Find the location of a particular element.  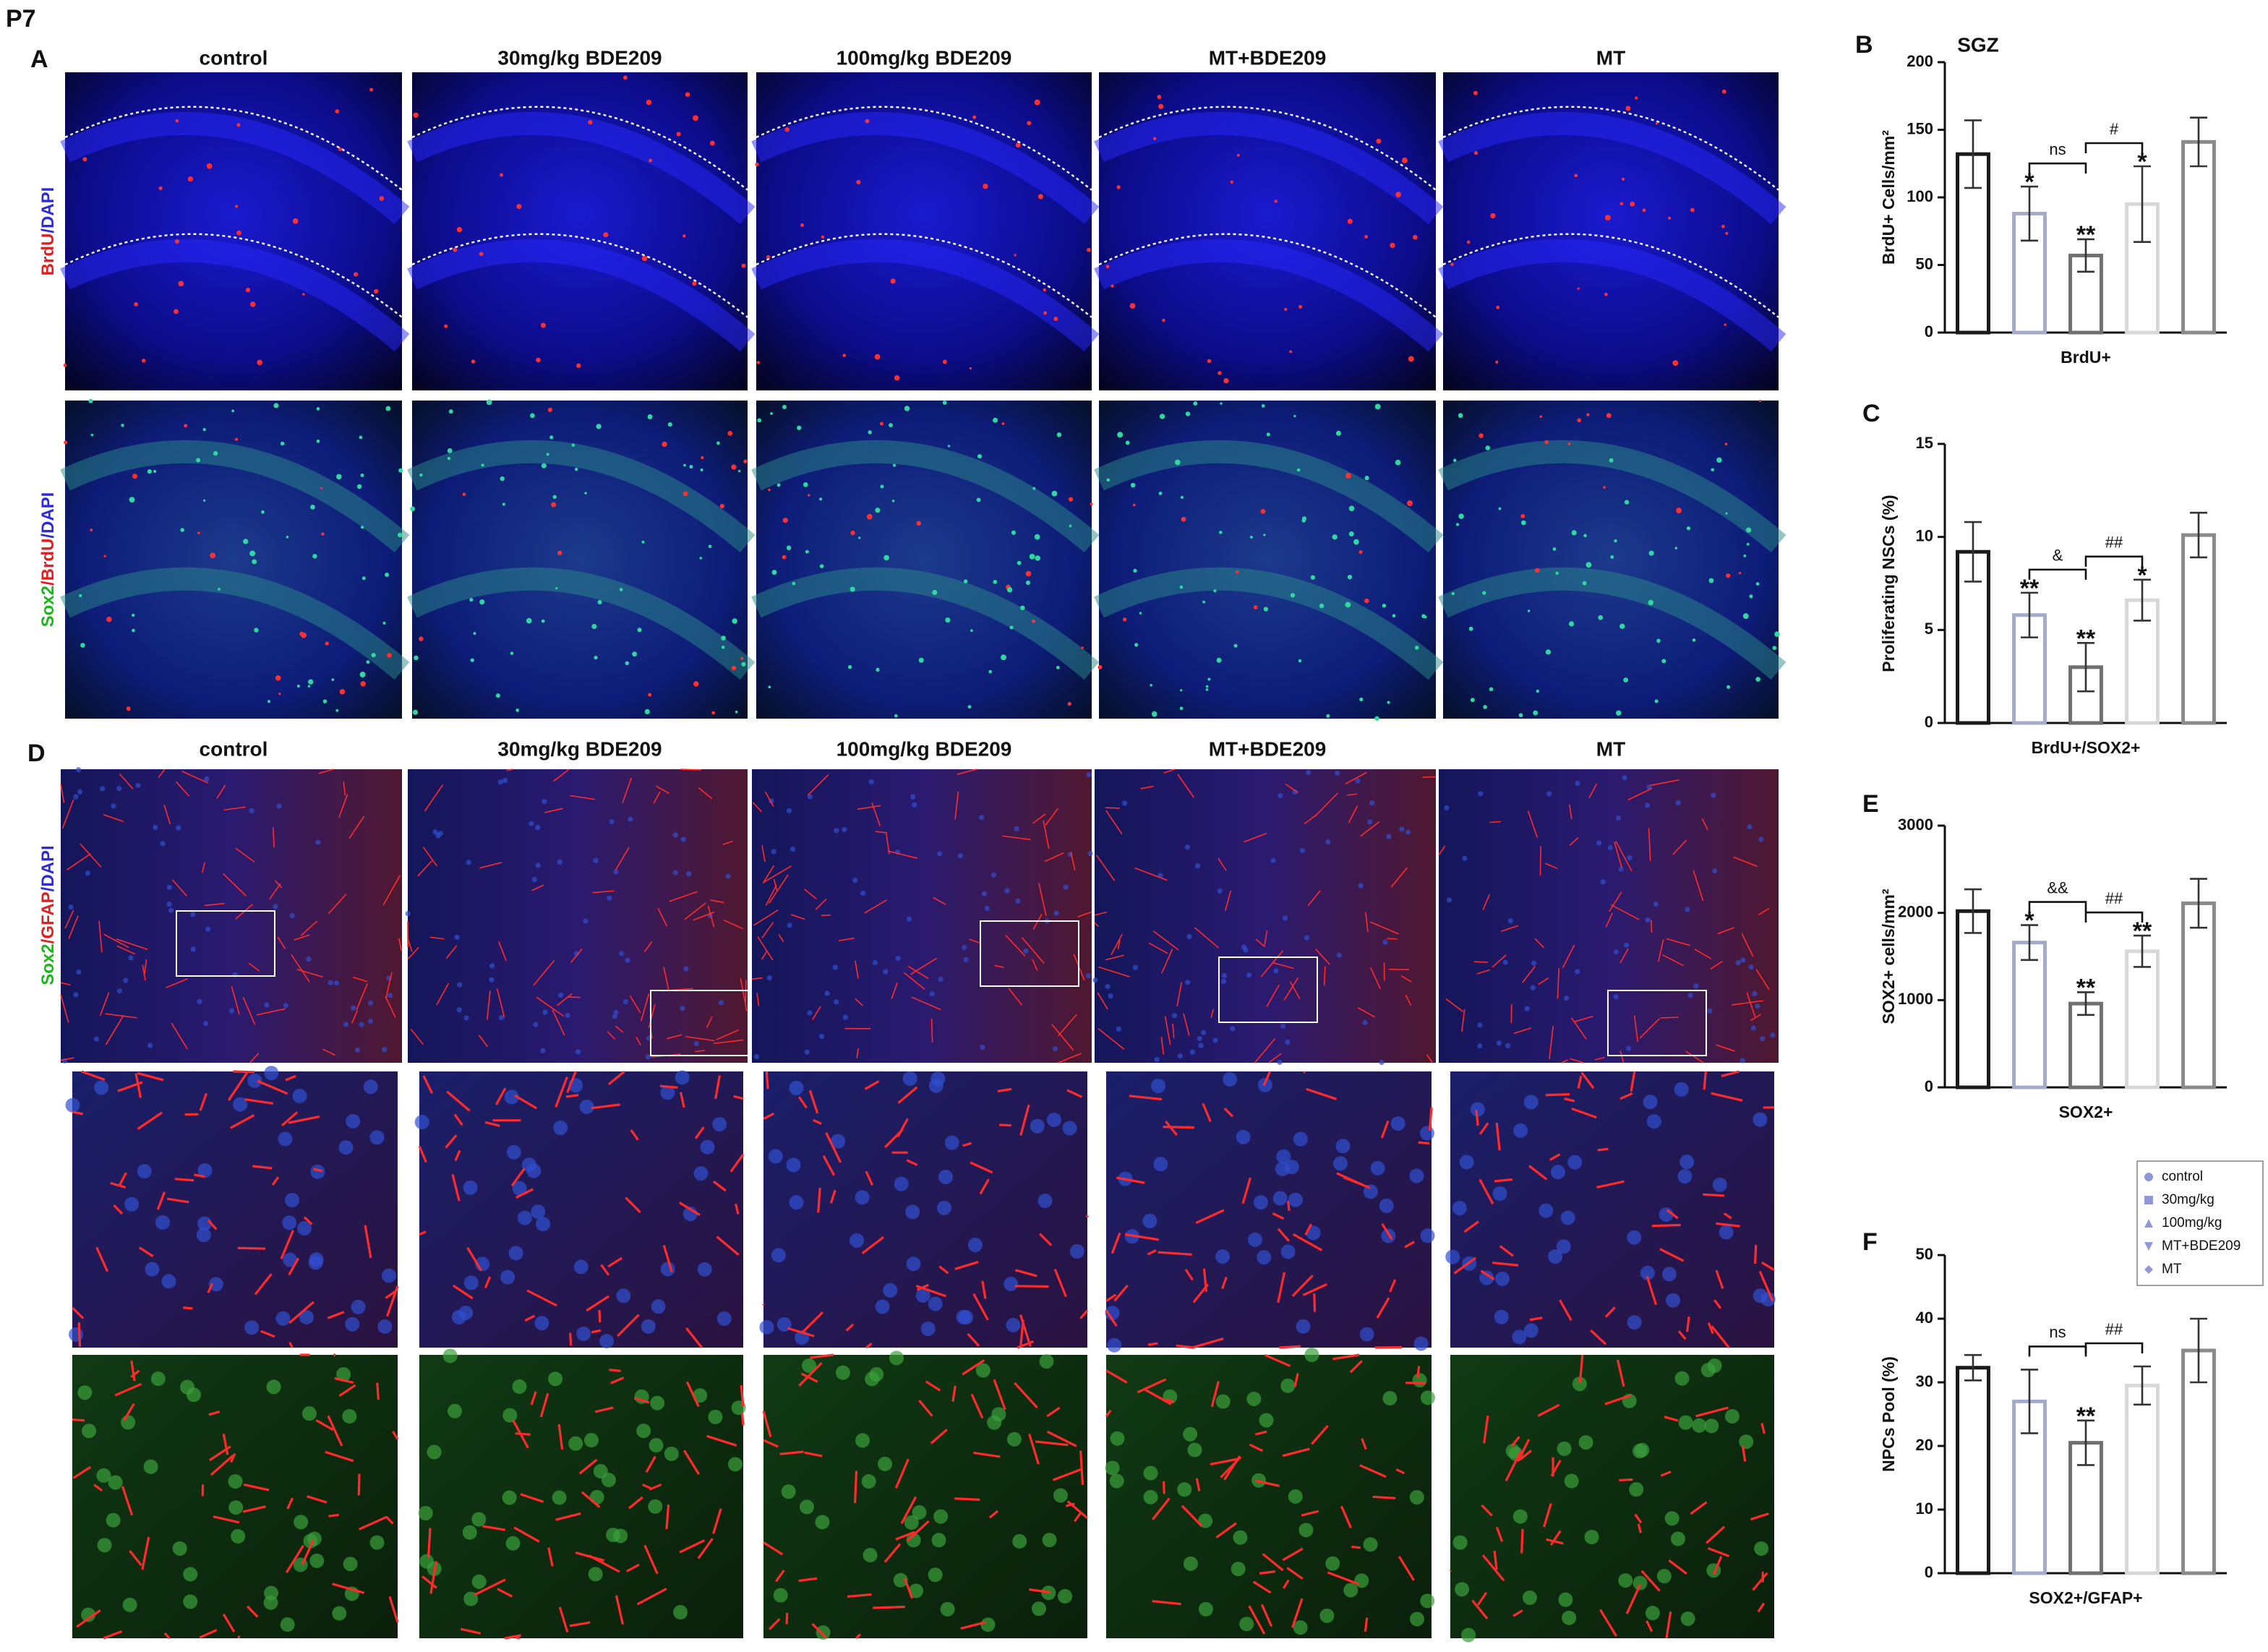

bracket is located at coordinates (2057, 574).